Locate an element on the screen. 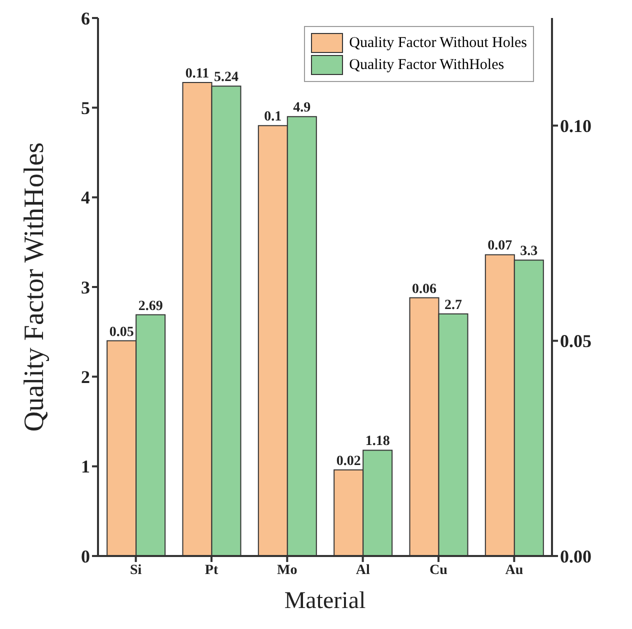 This screenshot has width=632, height=629. legend-label: Quality Factor WithHoles is located at coordinates (426, 65).